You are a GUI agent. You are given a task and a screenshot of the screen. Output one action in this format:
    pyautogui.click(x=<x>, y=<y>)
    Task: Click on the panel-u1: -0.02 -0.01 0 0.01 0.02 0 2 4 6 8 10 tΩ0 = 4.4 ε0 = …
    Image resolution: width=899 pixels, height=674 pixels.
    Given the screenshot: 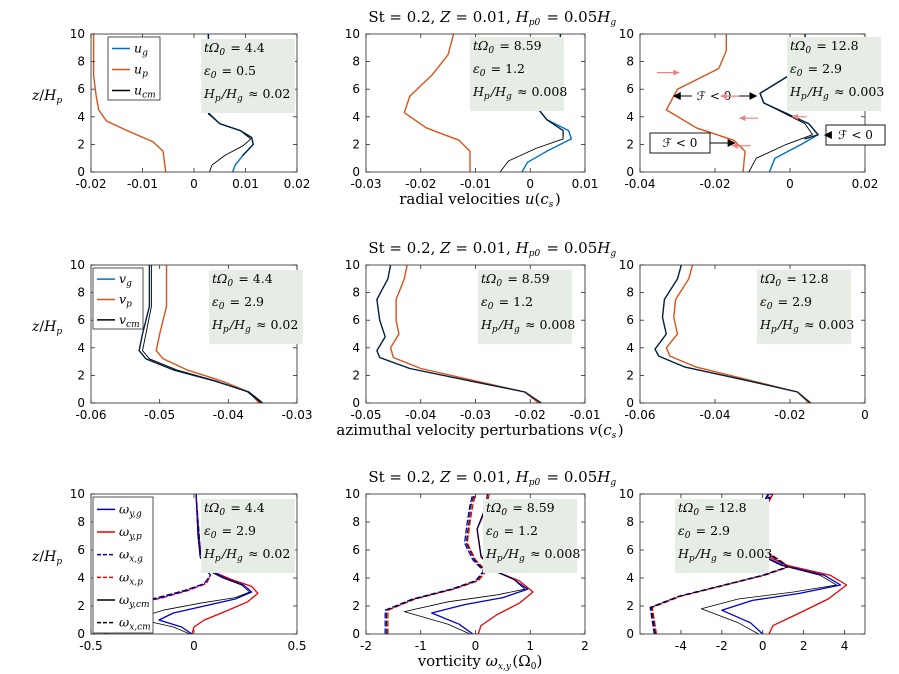 What is the action you would take?
    pyautogui.click(x=190, y=109)
    